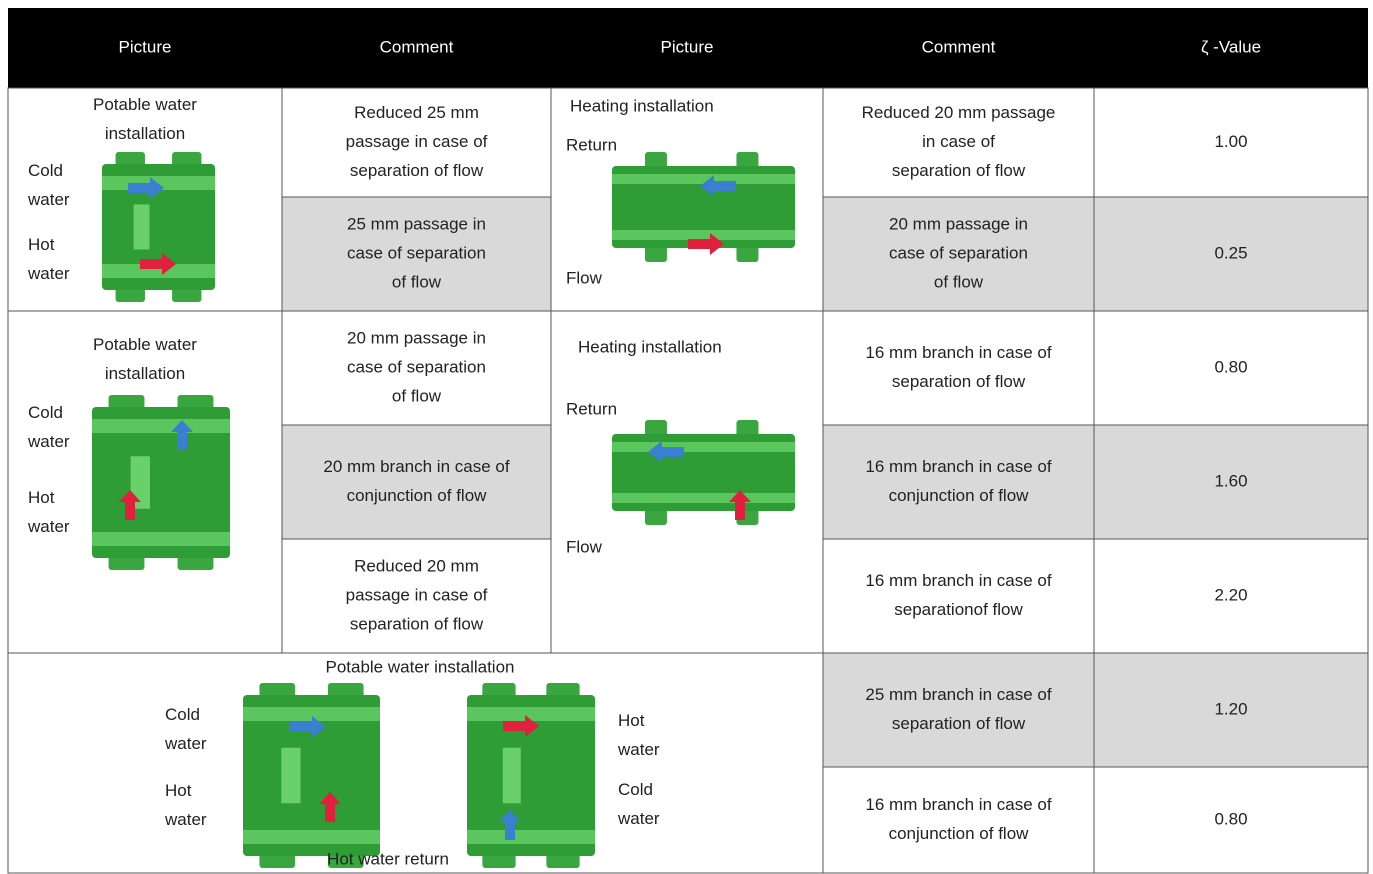  I want to click on cell-text: 25 mm branch in case of, so click(958, 694).